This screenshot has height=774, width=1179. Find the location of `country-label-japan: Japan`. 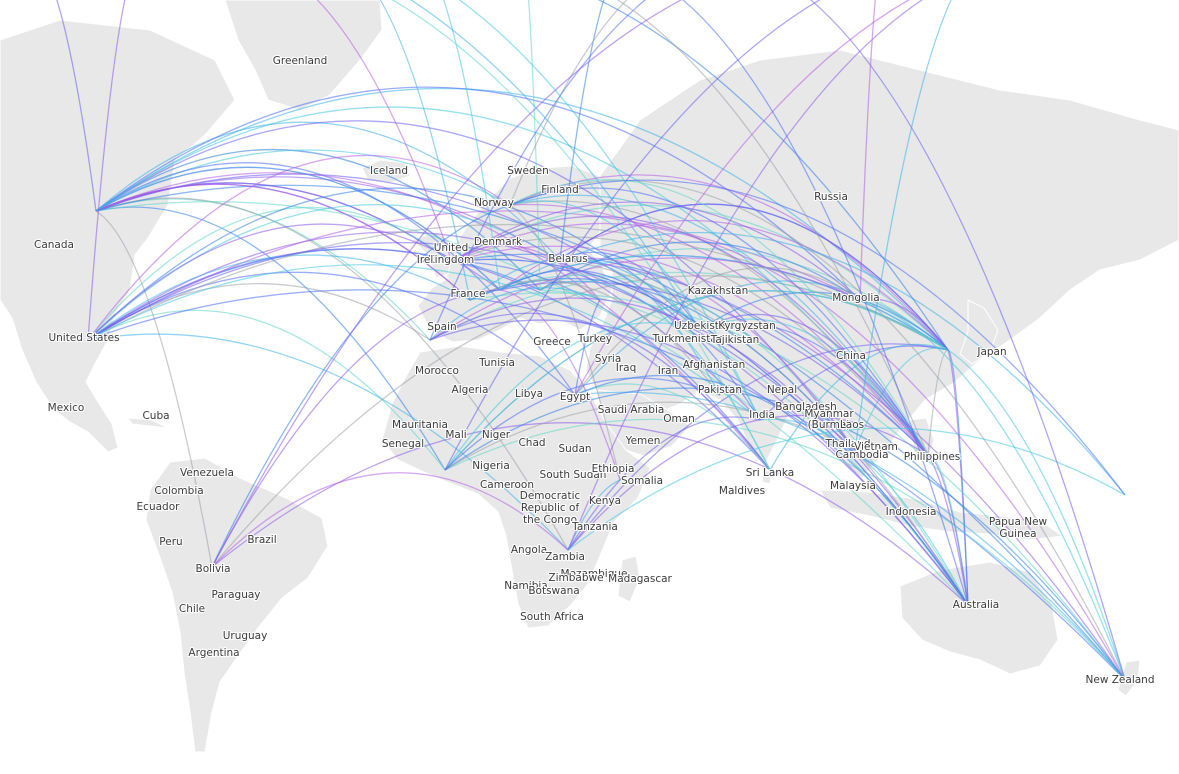

country-label-japan: Japan is located at coordinates (991, 352).